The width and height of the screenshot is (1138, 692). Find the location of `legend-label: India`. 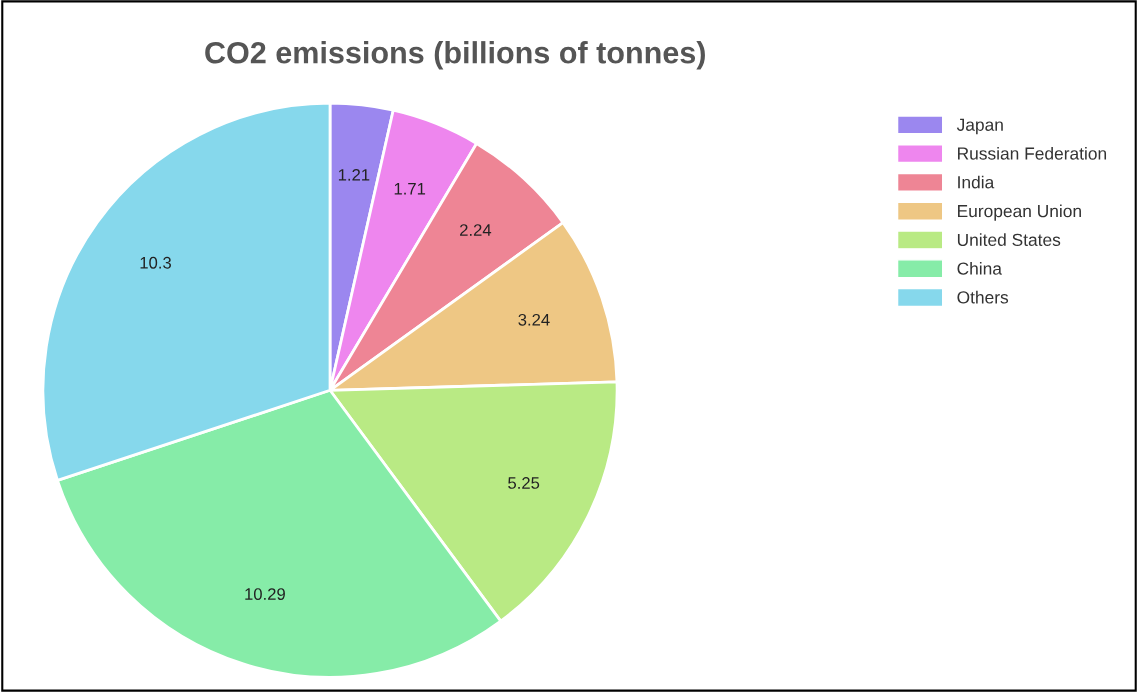

legend-label: India is located at coordinates (976, 182).